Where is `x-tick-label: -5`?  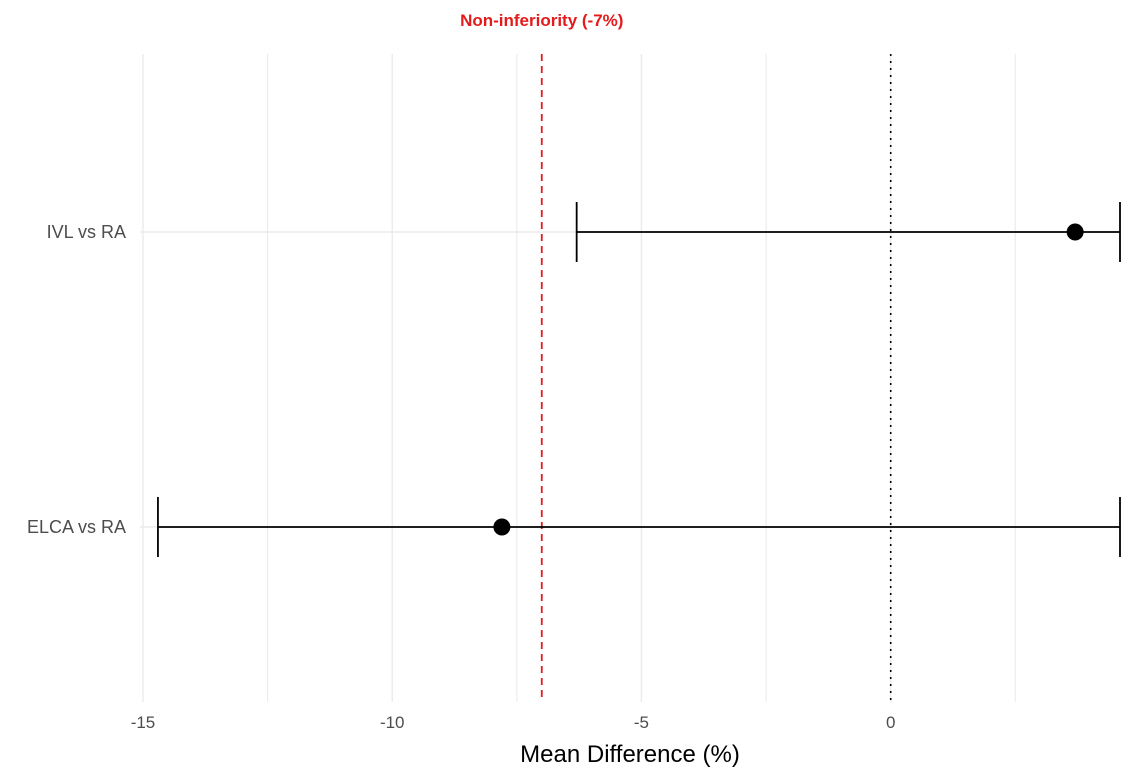
x-tick-label: -5 is located at coordinates (641, 722).